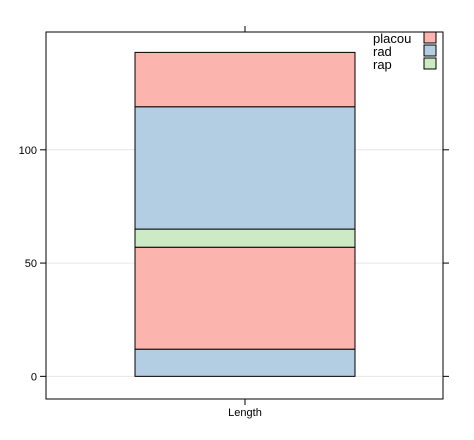 The width and height of the screenshot is (474, 440). What do you see at coordinates (34, 377) in the screenshot?
I see `y-tick-label-0: 0` at bounding box center [34, 377].